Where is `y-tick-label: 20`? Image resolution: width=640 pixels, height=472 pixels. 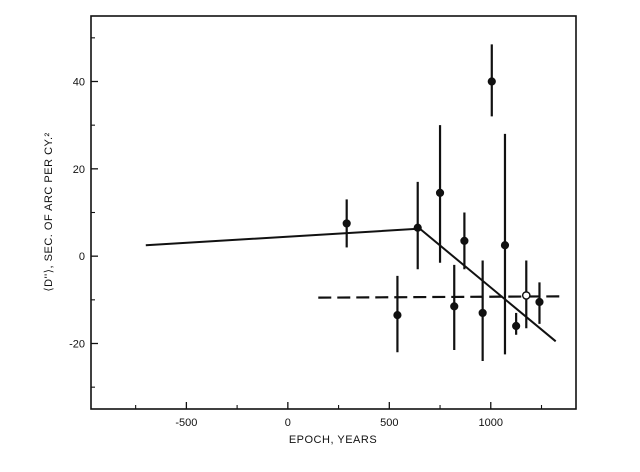 y-tick-label: 20 is located at coordinates (79, 170).